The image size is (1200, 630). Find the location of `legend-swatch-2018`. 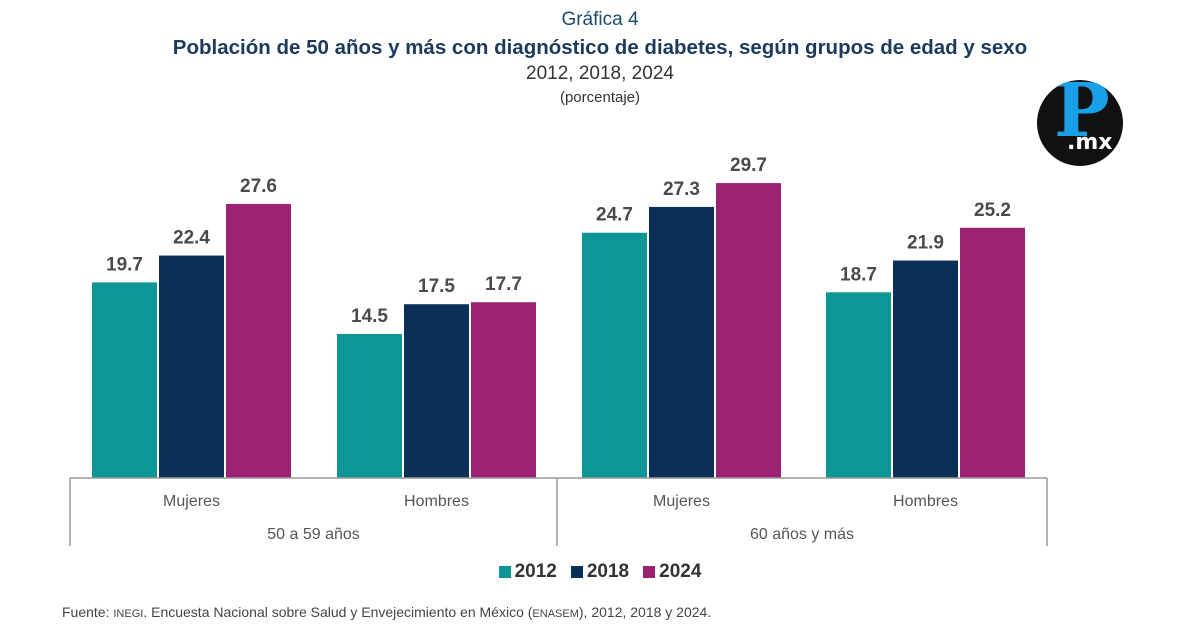

legend-swatch-2018 is located at coordinates (576, 572).